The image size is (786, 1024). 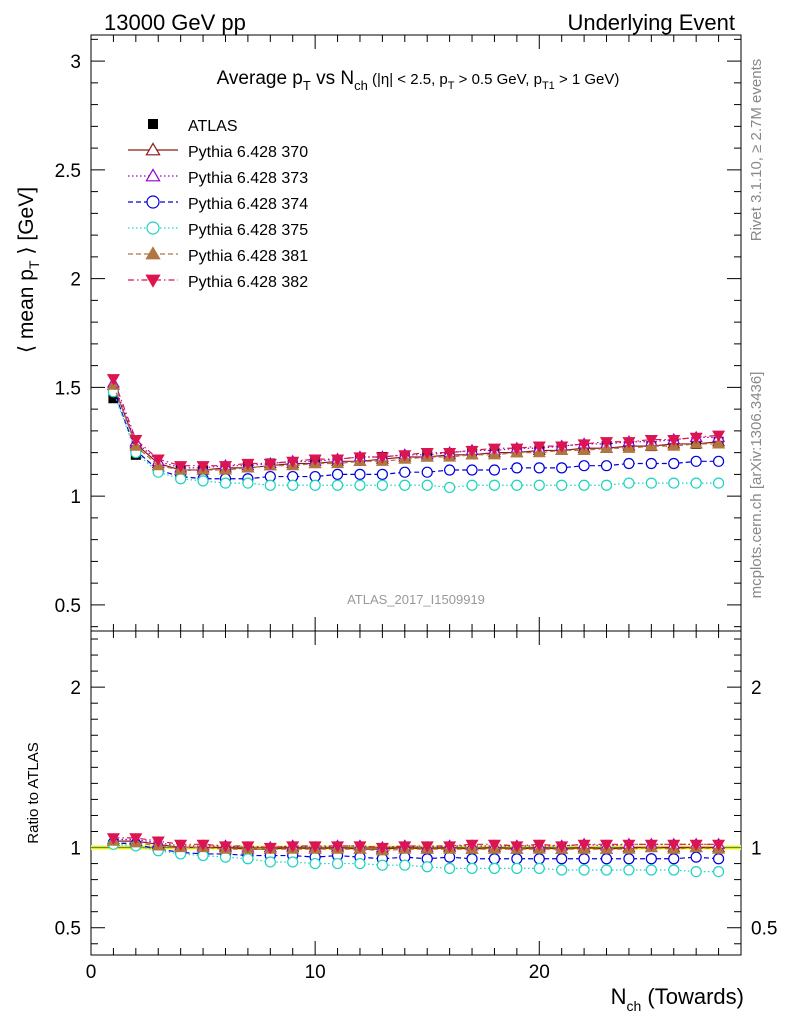 I want to click on x-axis-label: Nch (Towards), so click(x=677, y=999).